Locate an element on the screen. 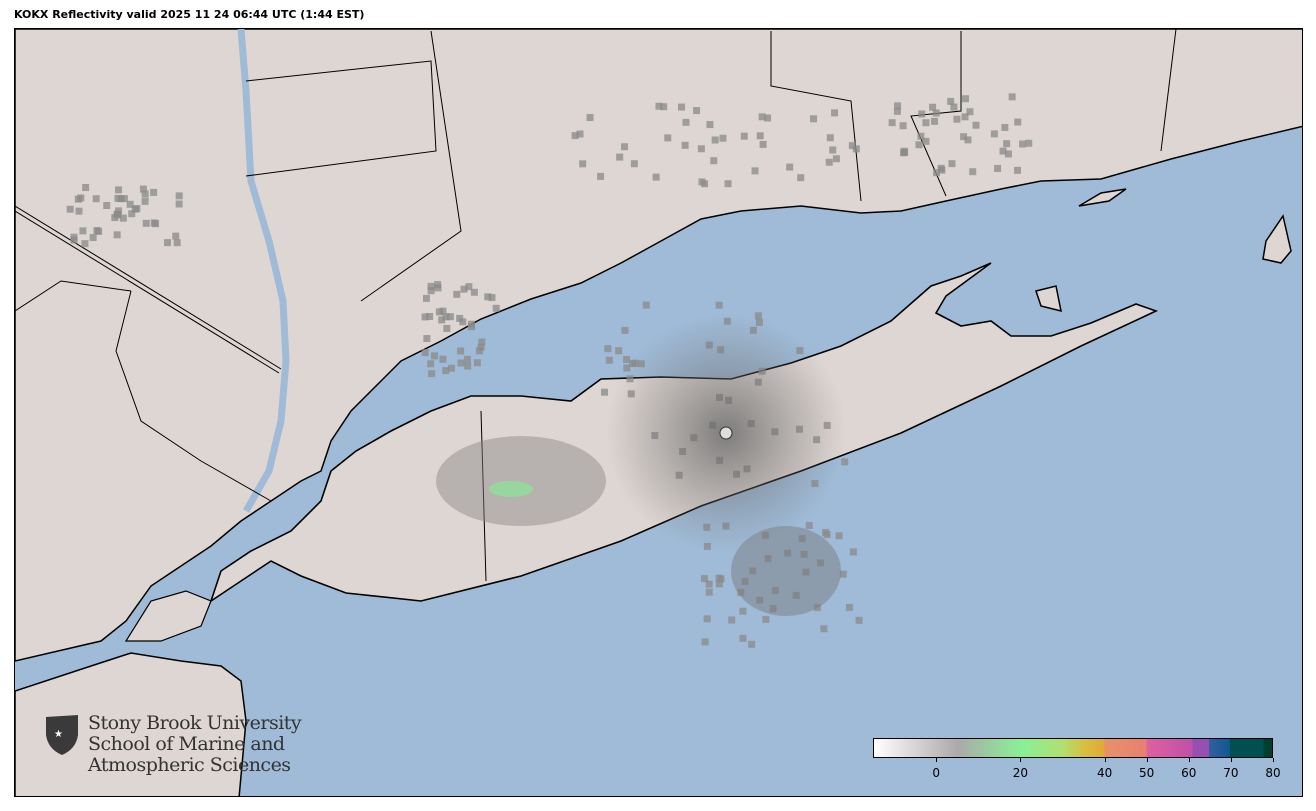 Image resolution: width=1316 pixels, height=811 pixels. colorbar-tick-label: 40 is located at coordinates (1104, 773).